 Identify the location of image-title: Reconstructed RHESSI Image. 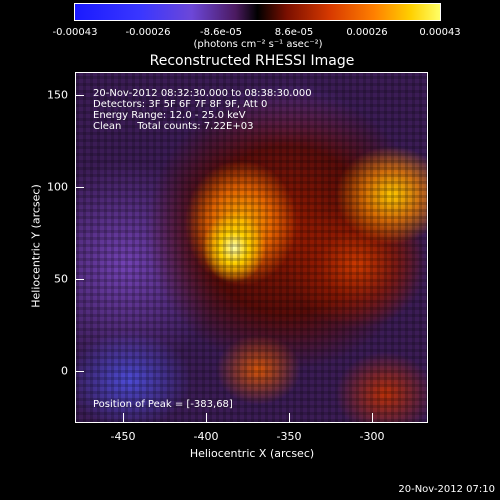
(252, 61).